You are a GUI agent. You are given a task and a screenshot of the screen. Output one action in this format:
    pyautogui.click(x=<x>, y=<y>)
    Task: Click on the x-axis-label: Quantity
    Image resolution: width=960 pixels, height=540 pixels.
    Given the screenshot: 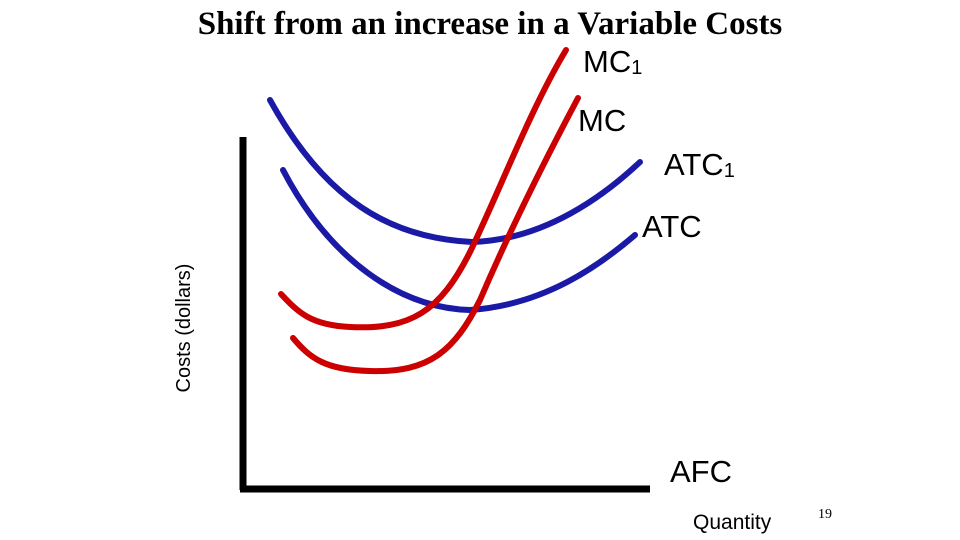 What is the action you would take?
    pyautogui.click(x=732, y=522)
    